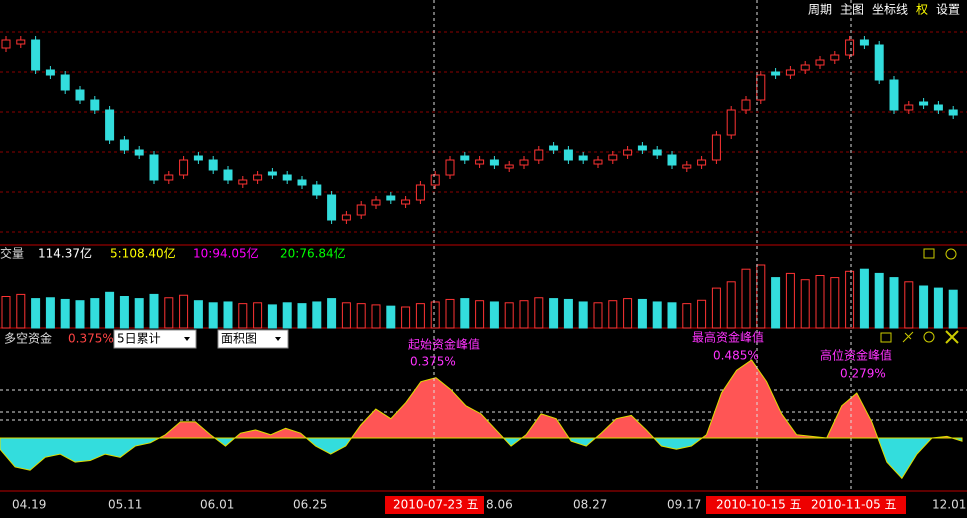 Image resolution: width=967 pixels, height=518 pixels. I want to click on toolbar-item: 周期, so click(820, 10).